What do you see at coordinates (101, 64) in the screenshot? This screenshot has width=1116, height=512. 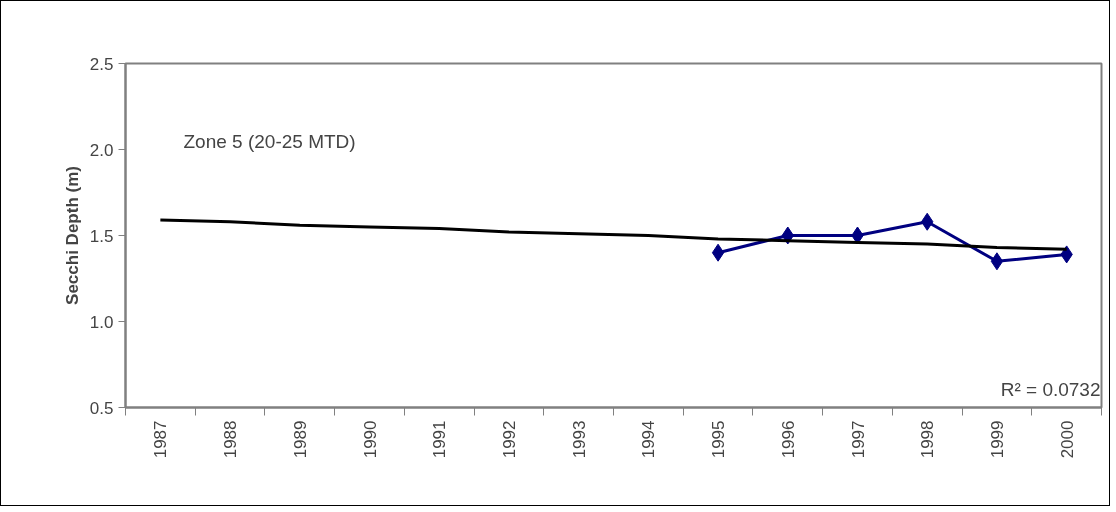 I see `y-tick-label: 2.5` at bounding box center [101, 64].